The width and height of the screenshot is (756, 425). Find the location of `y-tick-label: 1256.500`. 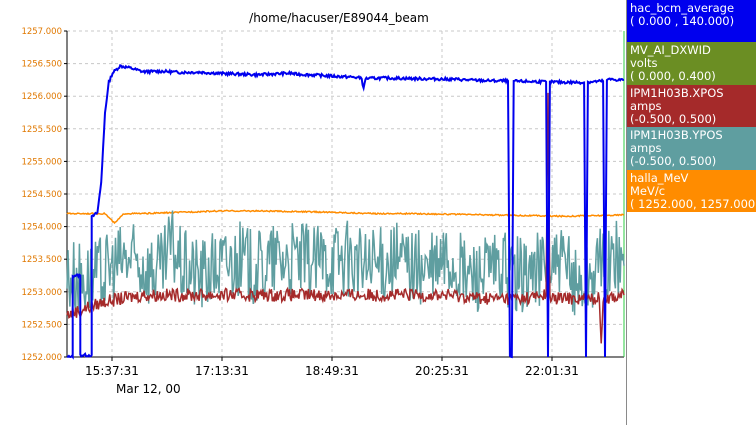

y-tick-label: 1256.500 is located at coordinates (41, 65).